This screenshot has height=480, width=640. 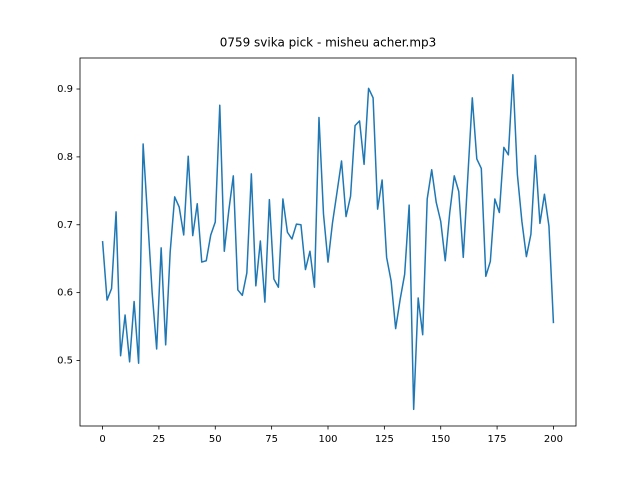 What do you see at coordinates (65, 157) in the screenshot?
I see `y-tick-label: 0.8` at bounding box center [65, 157].